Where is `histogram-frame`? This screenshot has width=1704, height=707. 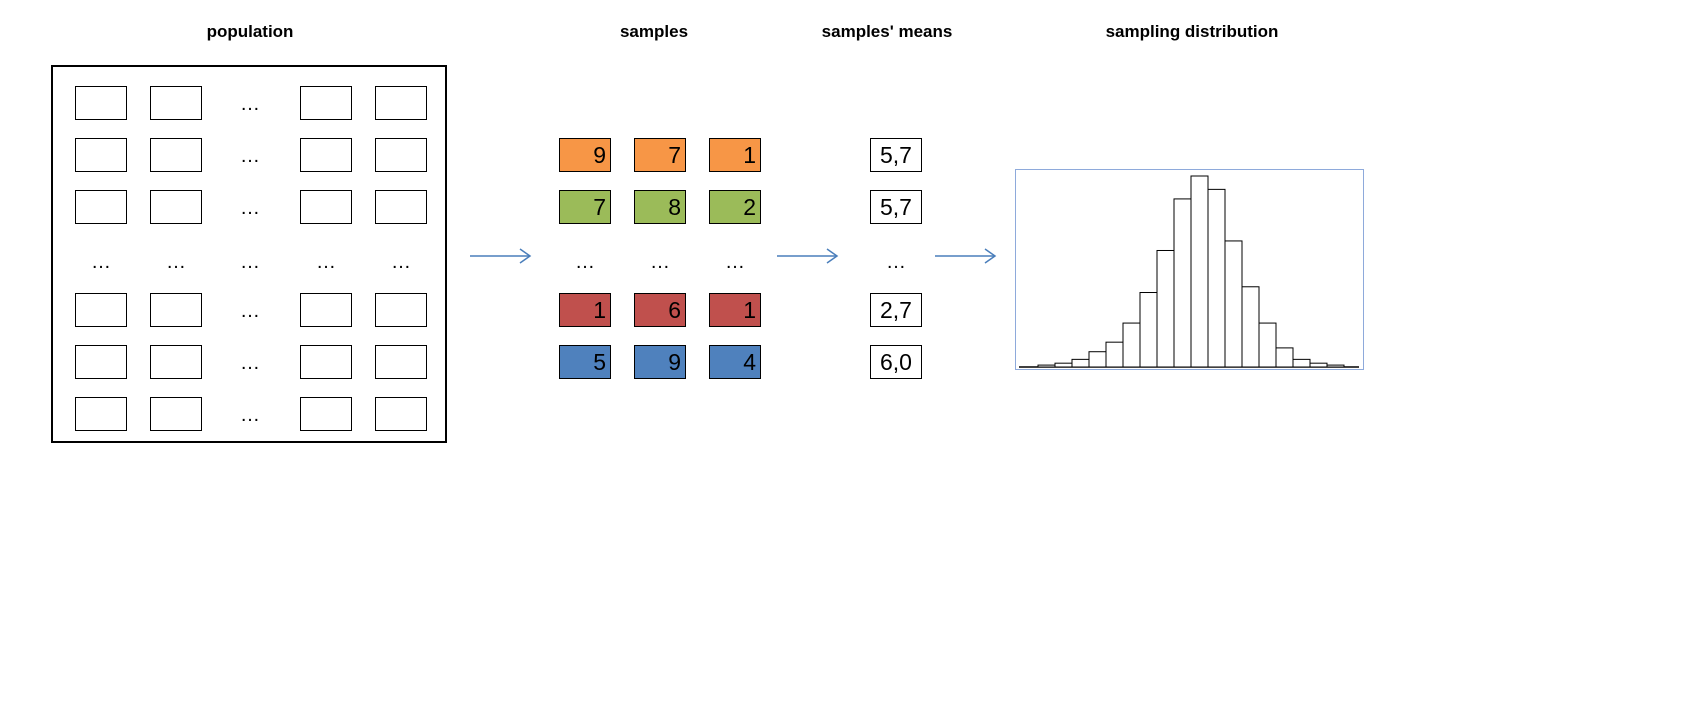
histogram-frame is located at coordinates (1189, 269).